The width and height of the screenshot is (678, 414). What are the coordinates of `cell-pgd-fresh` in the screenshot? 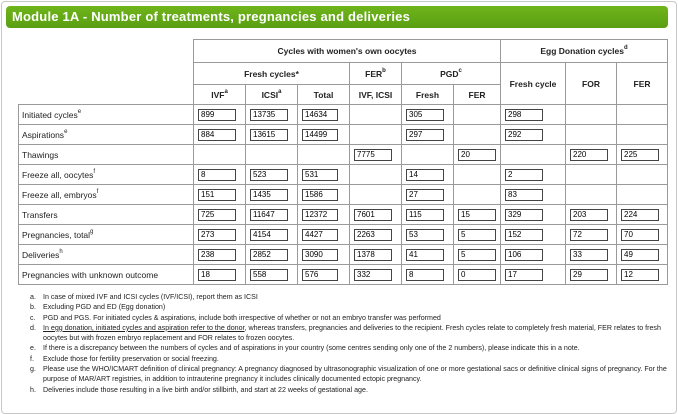 It's located at (427, 274).